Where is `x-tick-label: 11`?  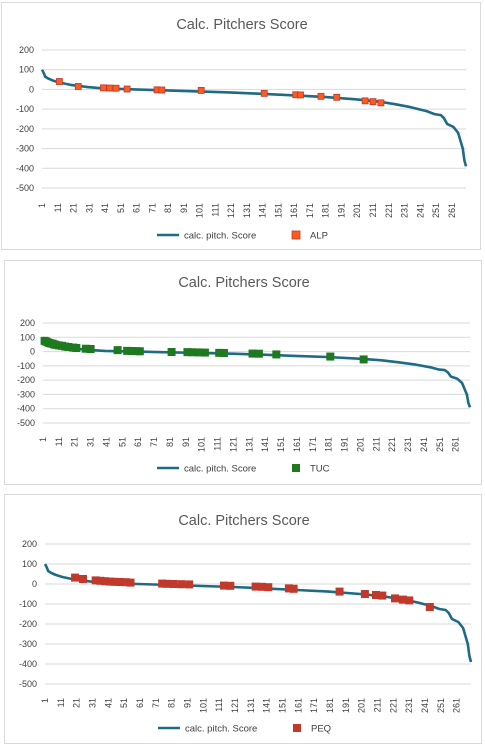 x-tick-label: 11 is located at coordinates (58, 207).